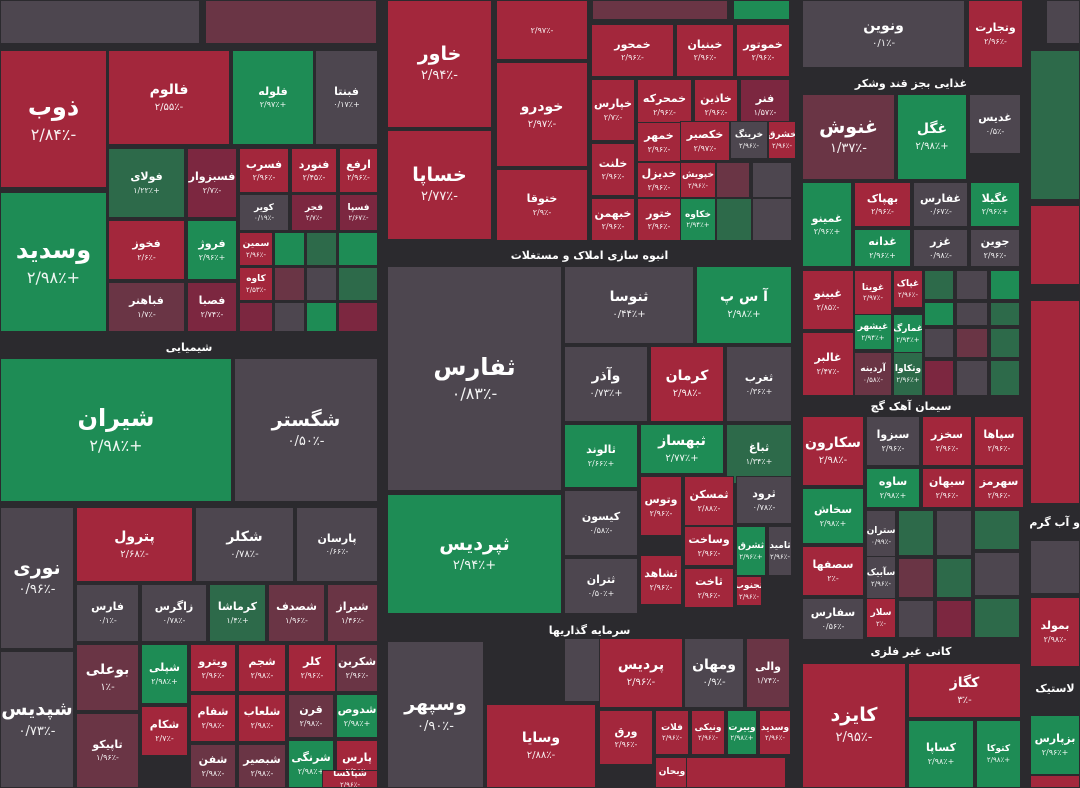 The height and width of the screenshot is (788, 1080). What do you see at coordinates (659, 180) in the screenshot?
I see `stock-tile: خدیزل -۲/۹۶٪` at bounding box center [659, 180].